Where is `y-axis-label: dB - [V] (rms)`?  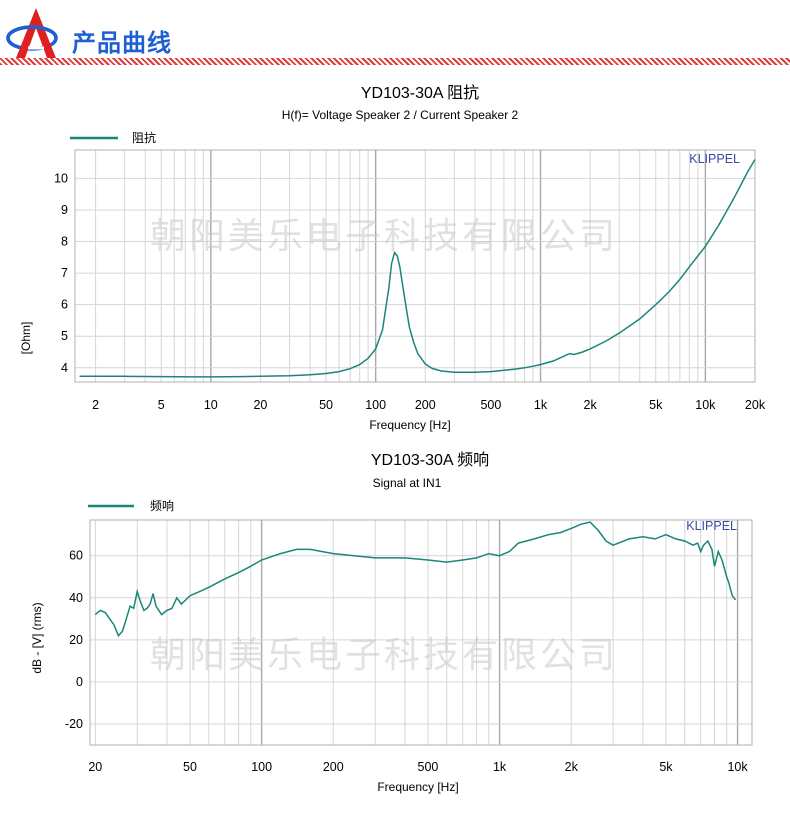 y-axis-label: dB - [V] (rms) is located at coordinates (37, 637).